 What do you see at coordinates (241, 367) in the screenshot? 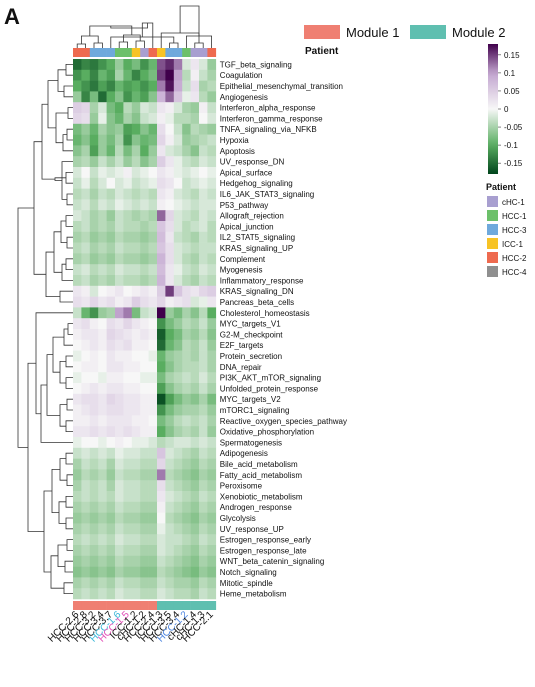
I see `row-label: DNA_repair` at bounding box center [241, 367].